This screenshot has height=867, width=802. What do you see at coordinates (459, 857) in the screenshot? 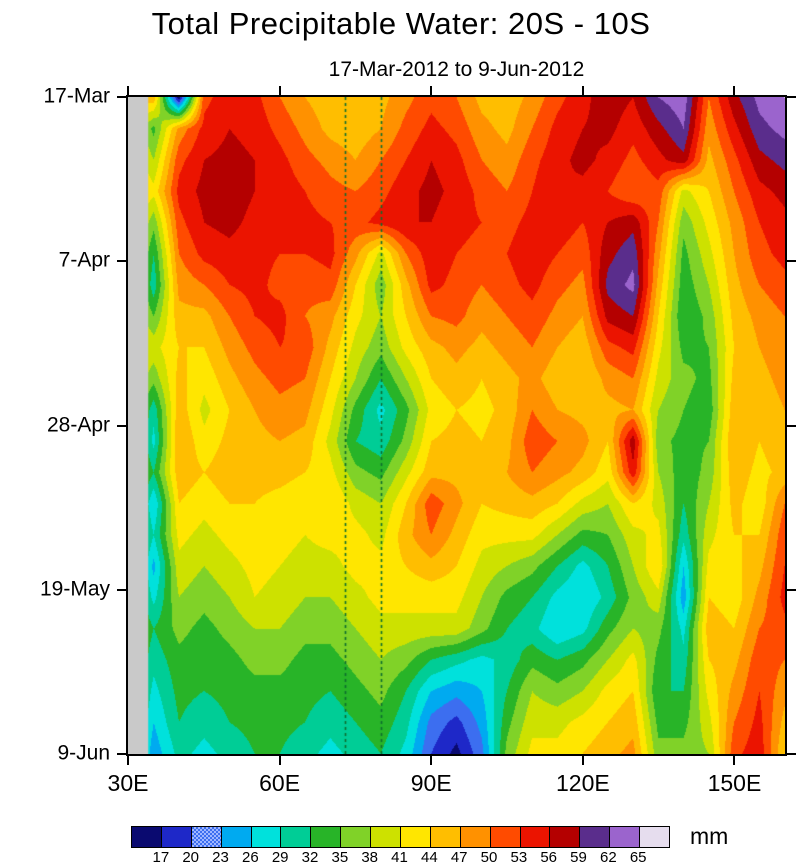
I see `colorbar-tick-label: 47` at bounding box center [459, 857].